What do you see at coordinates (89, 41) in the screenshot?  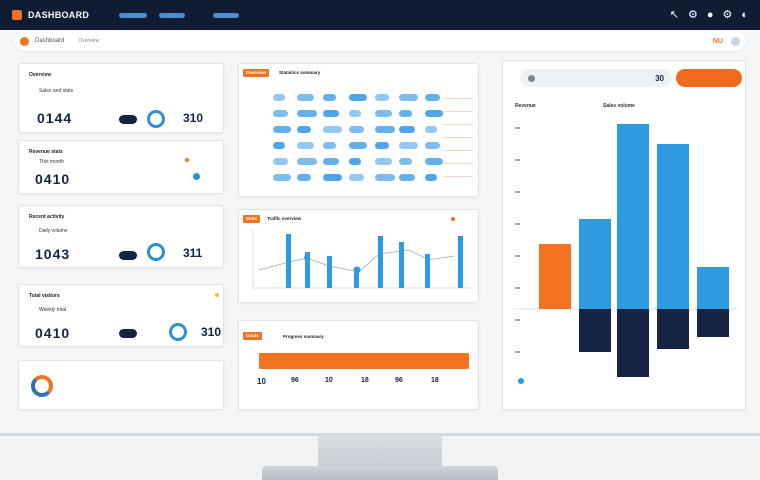 I see `breadcrumb: Overview` at bounding box center [89, 41].